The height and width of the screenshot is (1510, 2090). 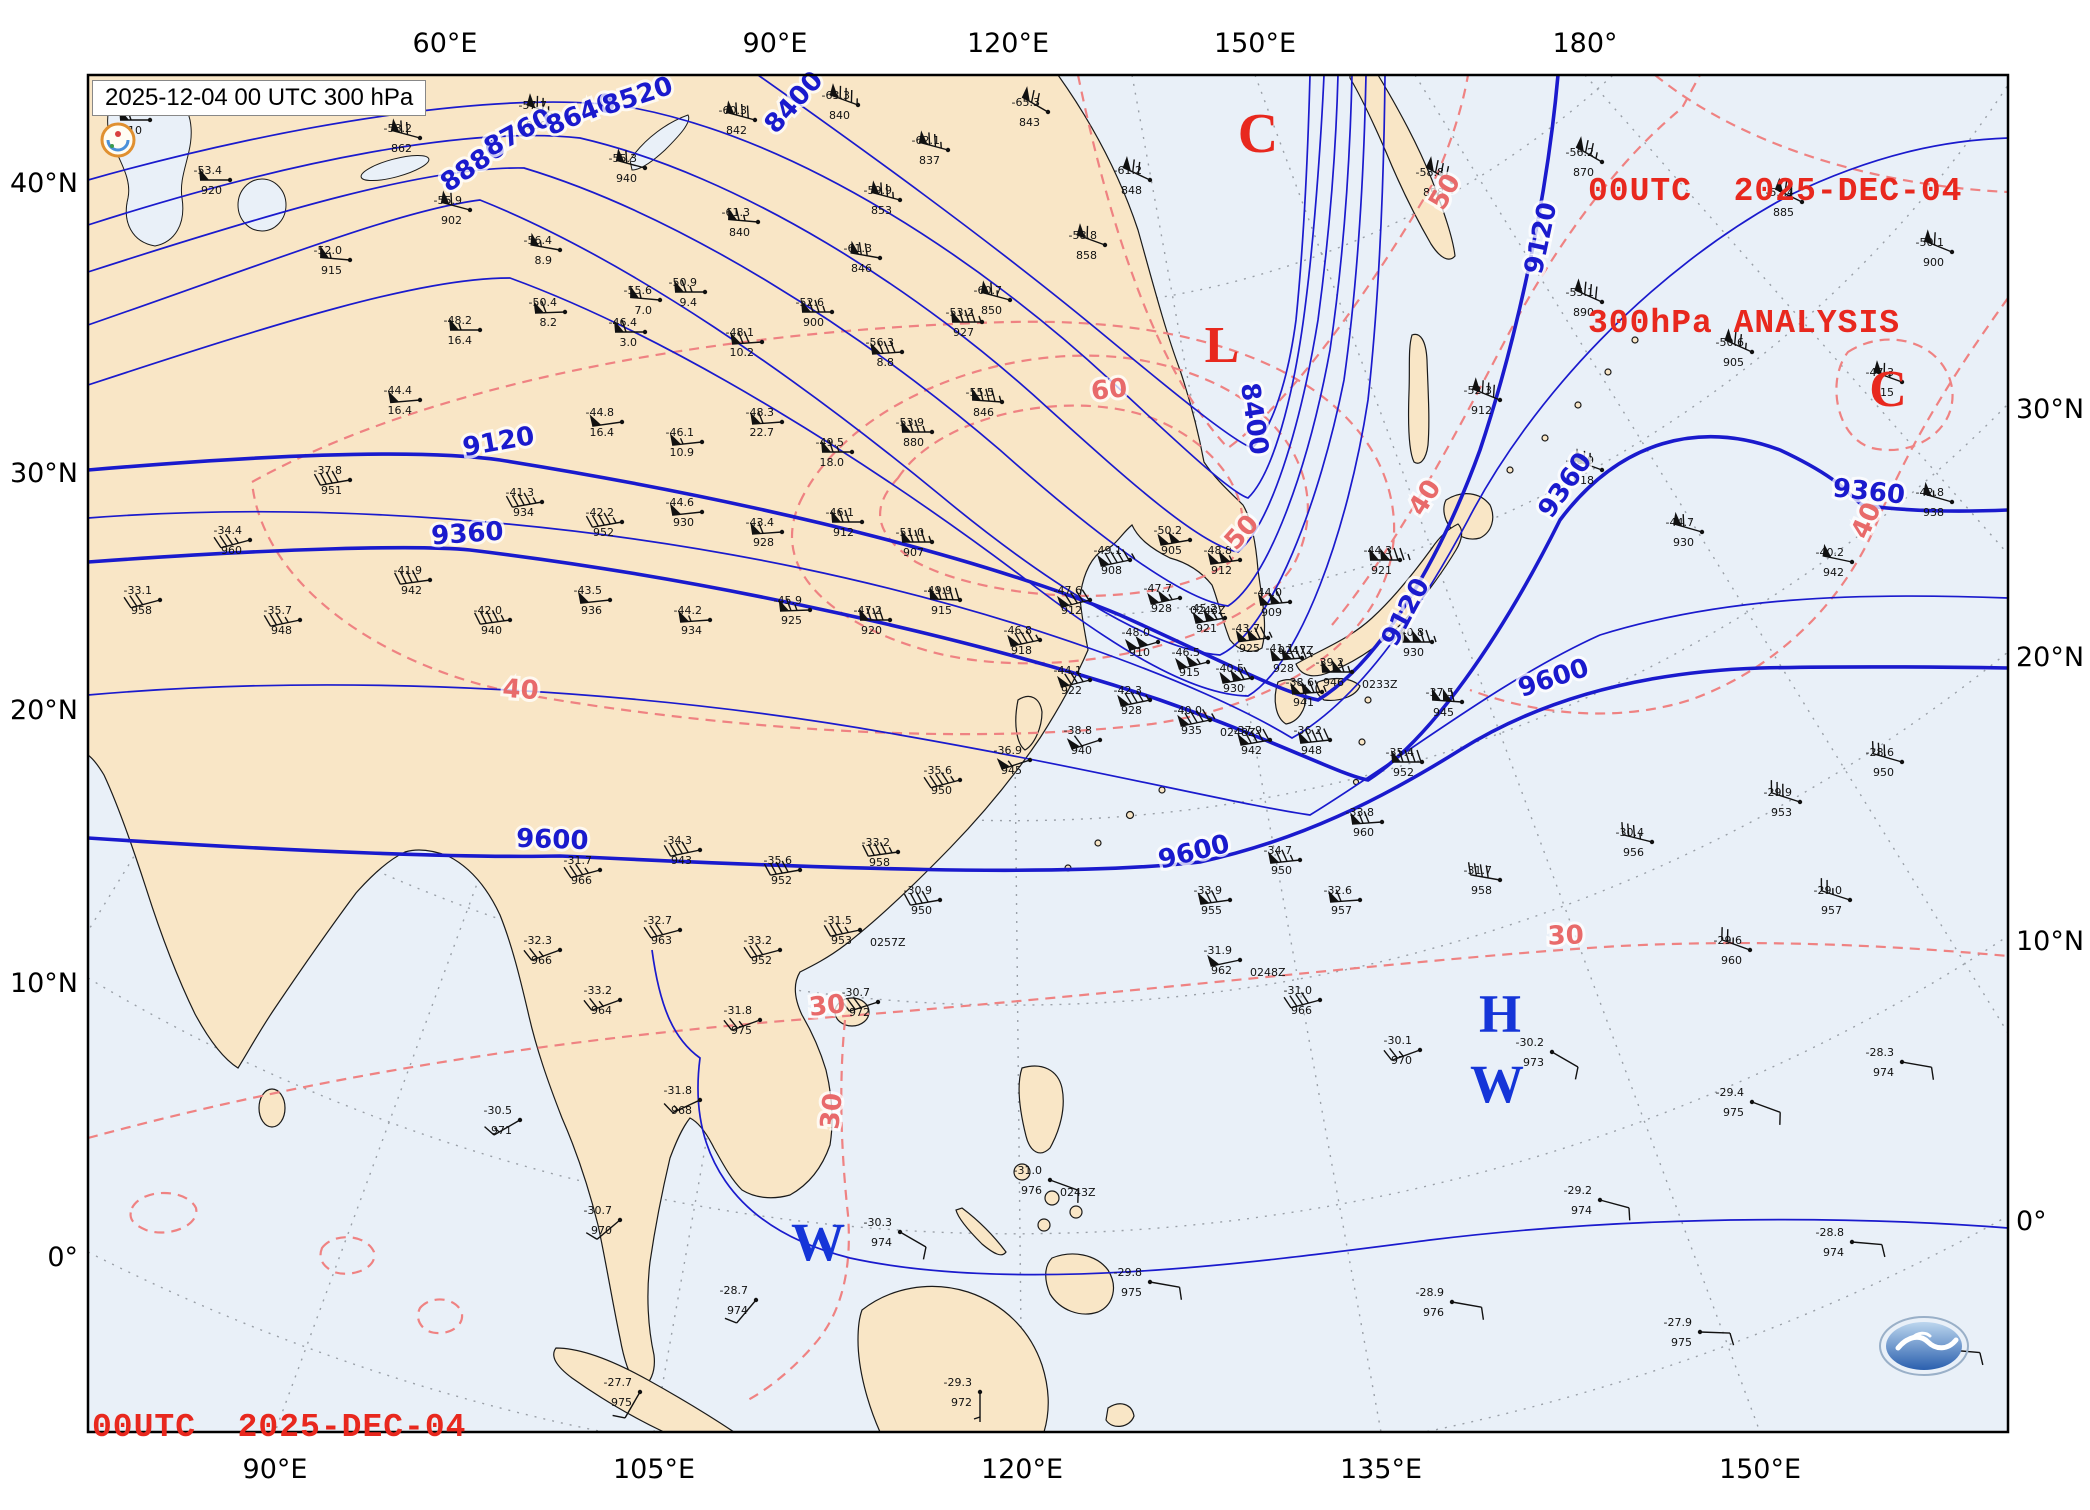 I want to click on analysis-level: 300hPa ANALYSIS, so click(x=1744, y=323).